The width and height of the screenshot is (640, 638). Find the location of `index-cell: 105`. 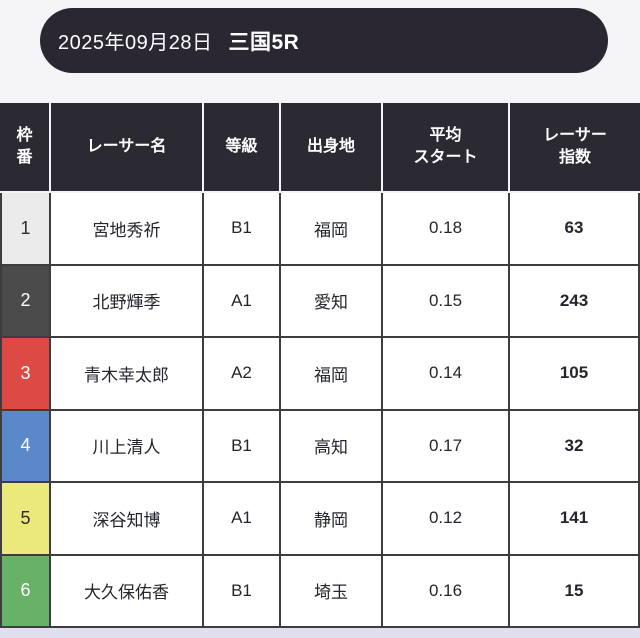

index-cell: 105 is located at coordinates (575, 374).